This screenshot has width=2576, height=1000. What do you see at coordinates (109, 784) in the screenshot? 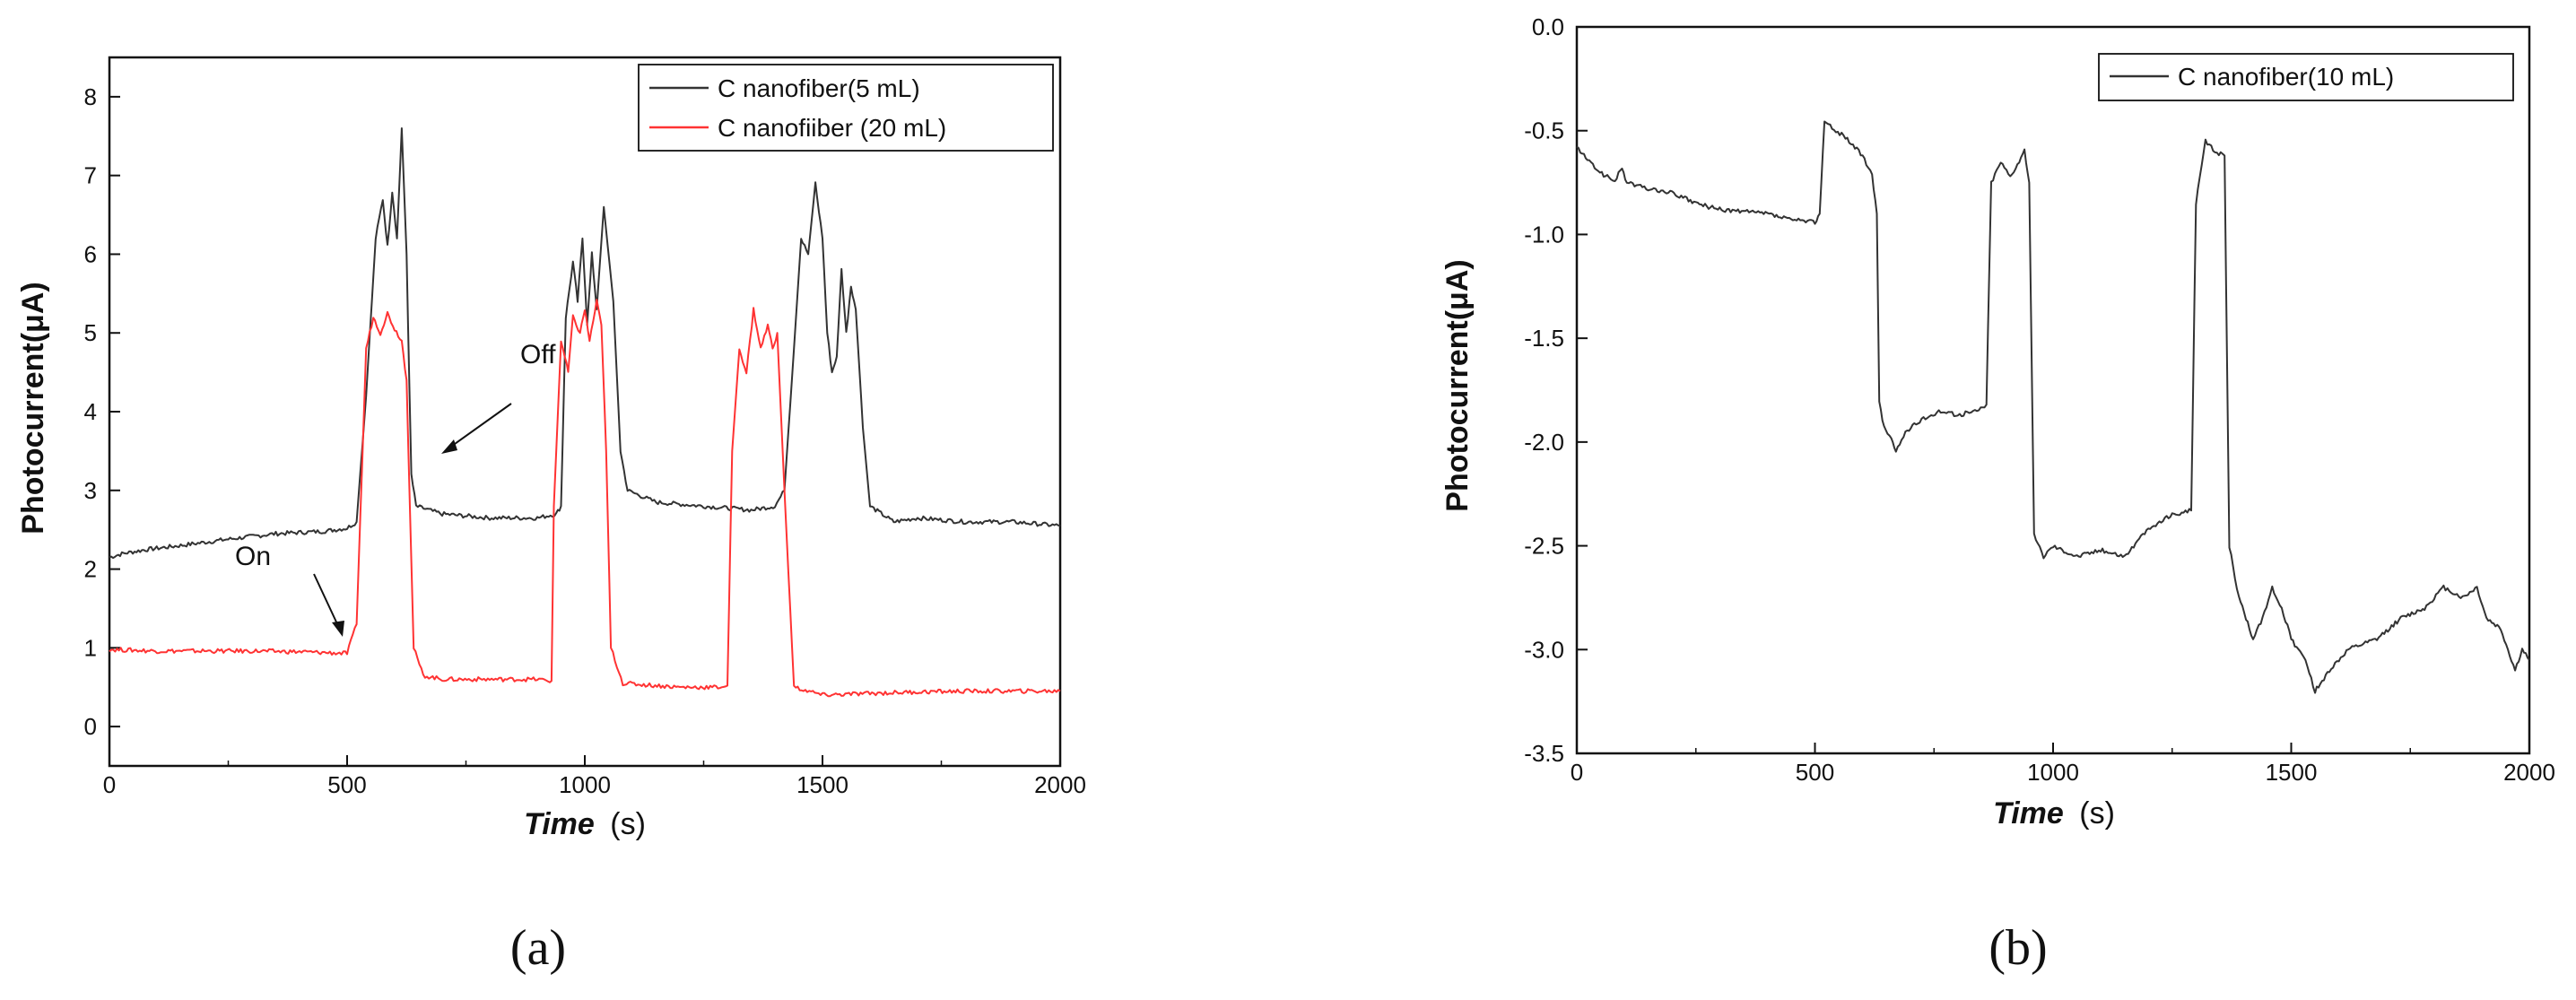
I see `x-tick-label-a-0: 0` at bounding box center [109, 784].